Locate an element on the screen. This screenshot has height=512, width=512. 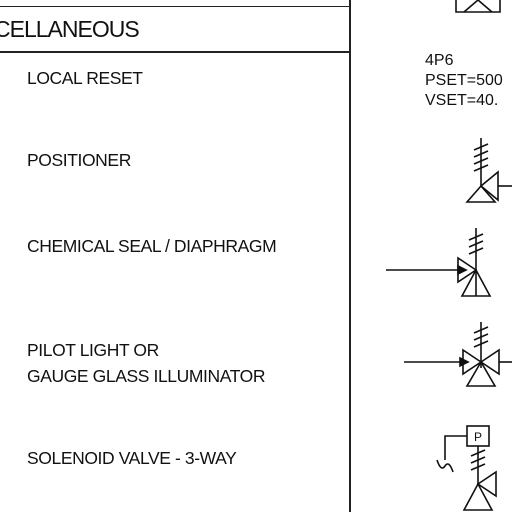
local-reset-symbol is located at coordinates (478, 6).